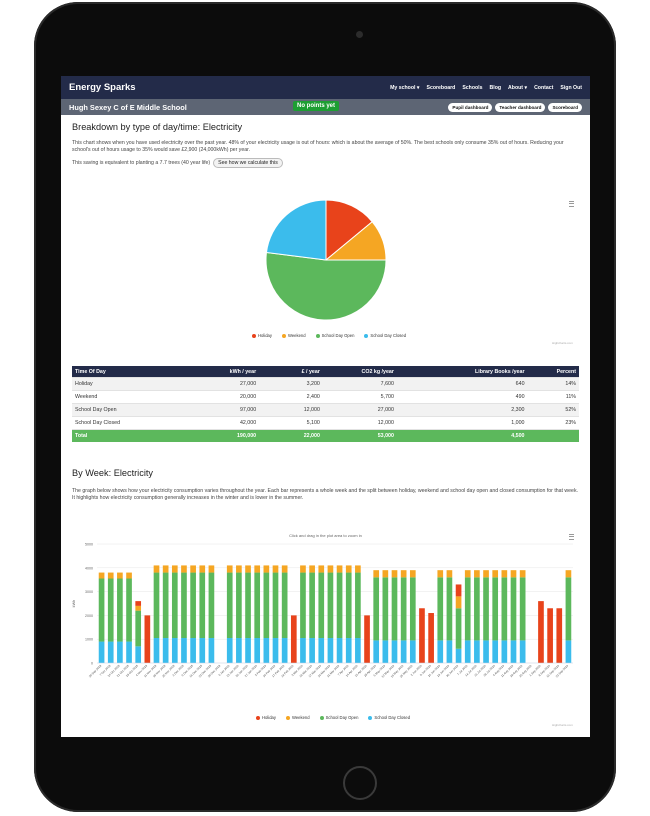 The image size is (650, 816). I want to click on nav-sign-out: Sign Out, so click(571, 87).